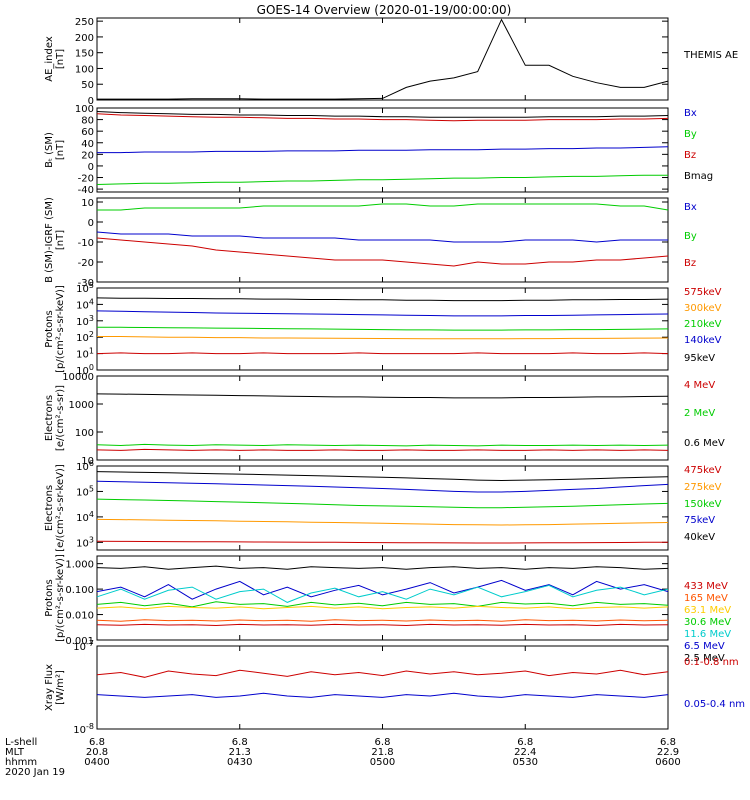 The image size is (750, 800). Describe the element at coordinates (710, 55) in the screenshot. I see `legend-entry: THEMIS AE` at that location.